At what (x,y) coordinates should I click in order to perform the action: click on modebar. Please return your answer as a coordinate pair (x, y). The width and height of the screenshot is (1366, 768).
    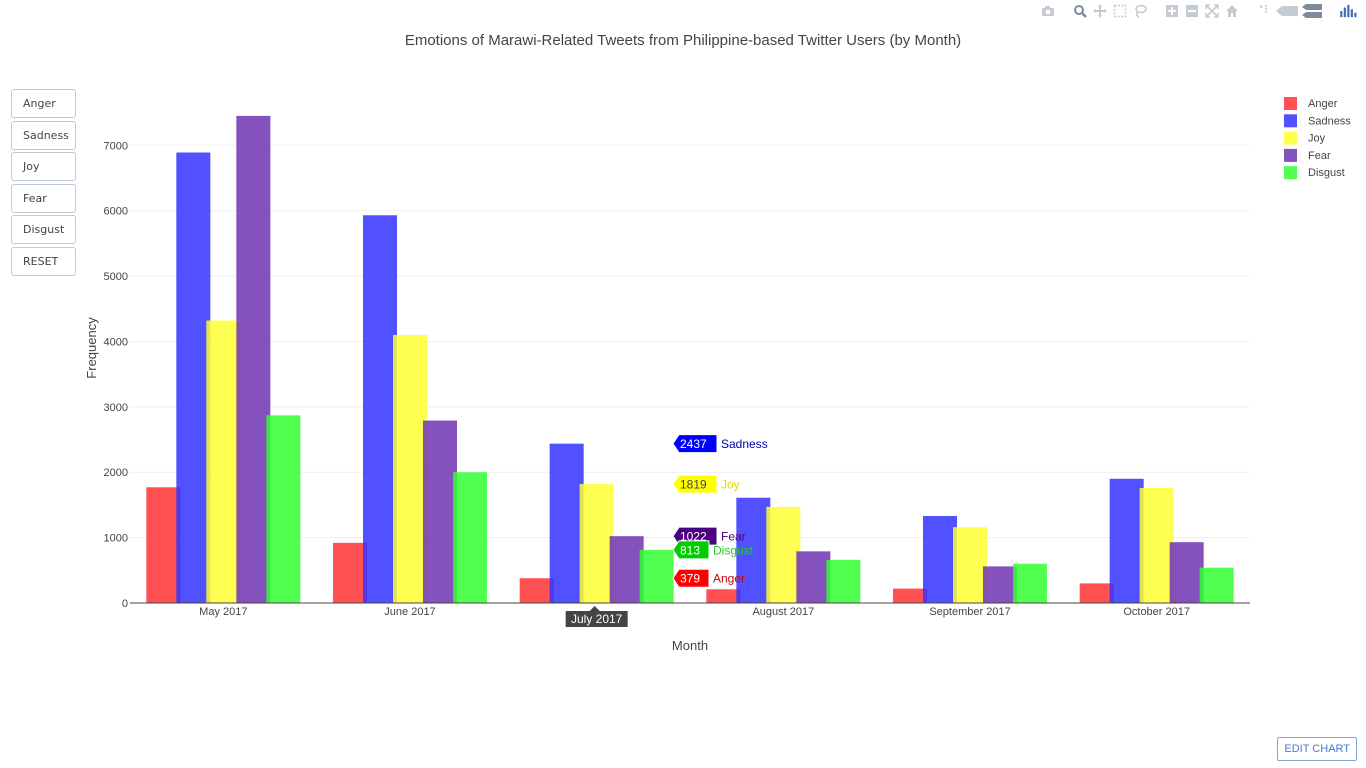
    Looking at the image, I should click on (1193, 11).